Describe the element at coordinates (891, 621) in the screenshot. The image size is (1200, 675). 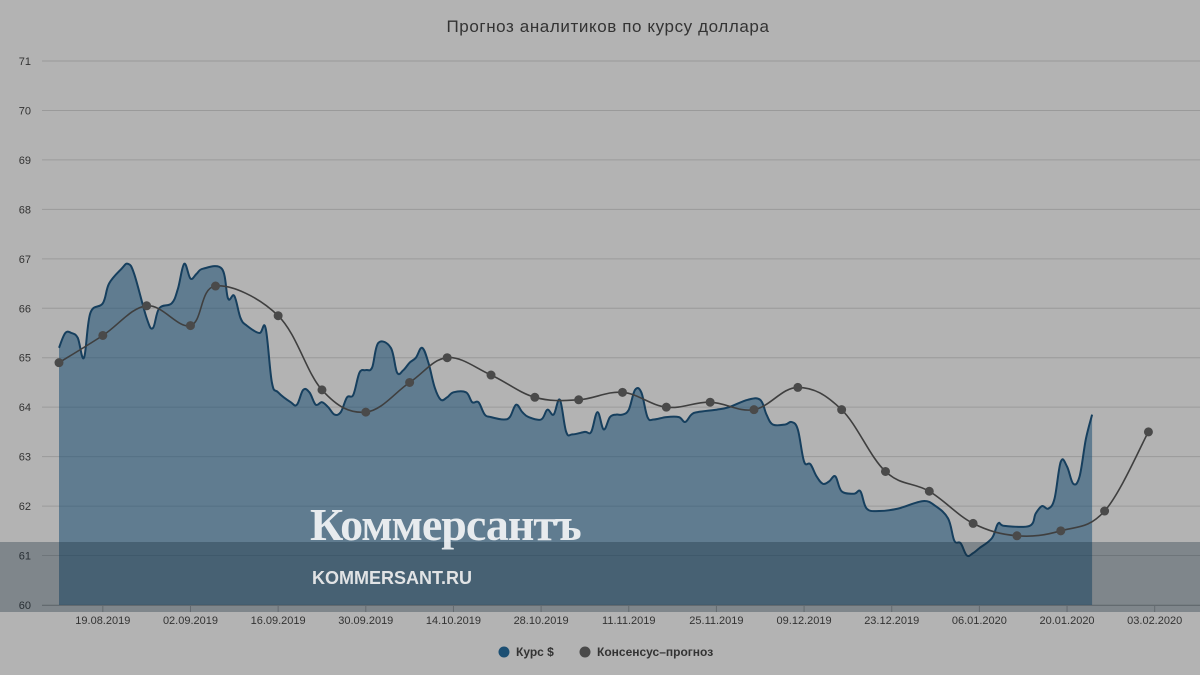
I see `x-tick-label: 23.12.2019` at that location.